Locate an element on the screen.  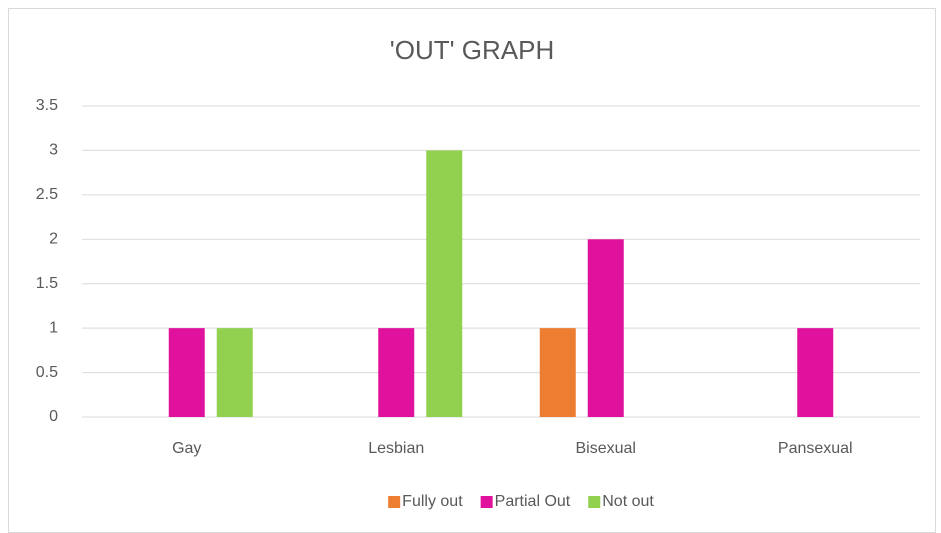
x-tick-label: Pansexual is located at coordinates (815, 448).